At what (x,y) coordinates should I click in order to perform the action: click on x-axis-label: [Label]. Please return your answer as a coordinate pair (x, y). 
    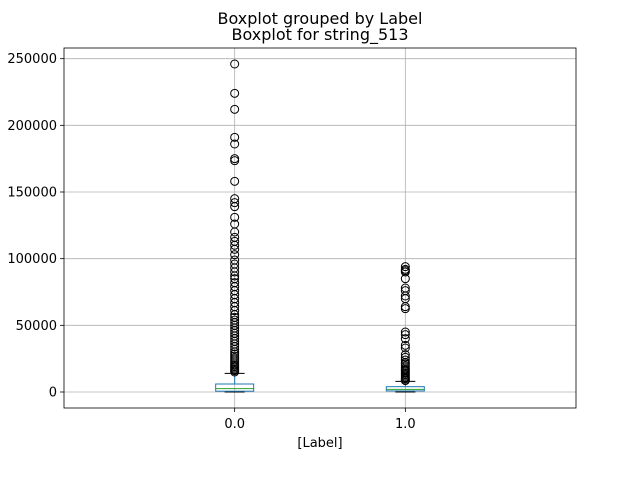
    Looking at the image, I should click on (319, 443).